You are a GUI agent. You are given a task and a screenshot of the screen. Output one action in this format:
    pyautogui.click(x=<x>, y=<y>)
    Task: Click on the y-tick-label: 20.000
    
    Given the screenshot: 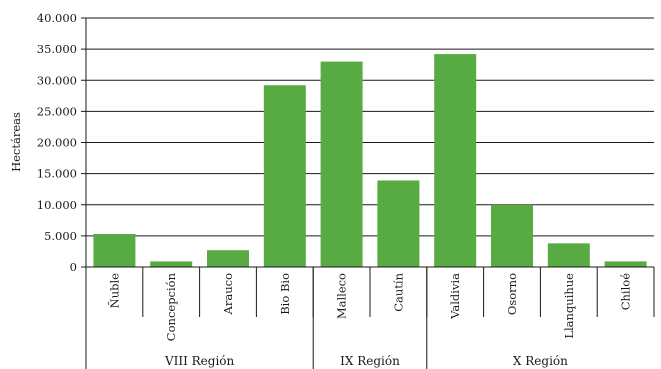 What is the action you would take?
    pyautogui.click(x=57, y=143)
    